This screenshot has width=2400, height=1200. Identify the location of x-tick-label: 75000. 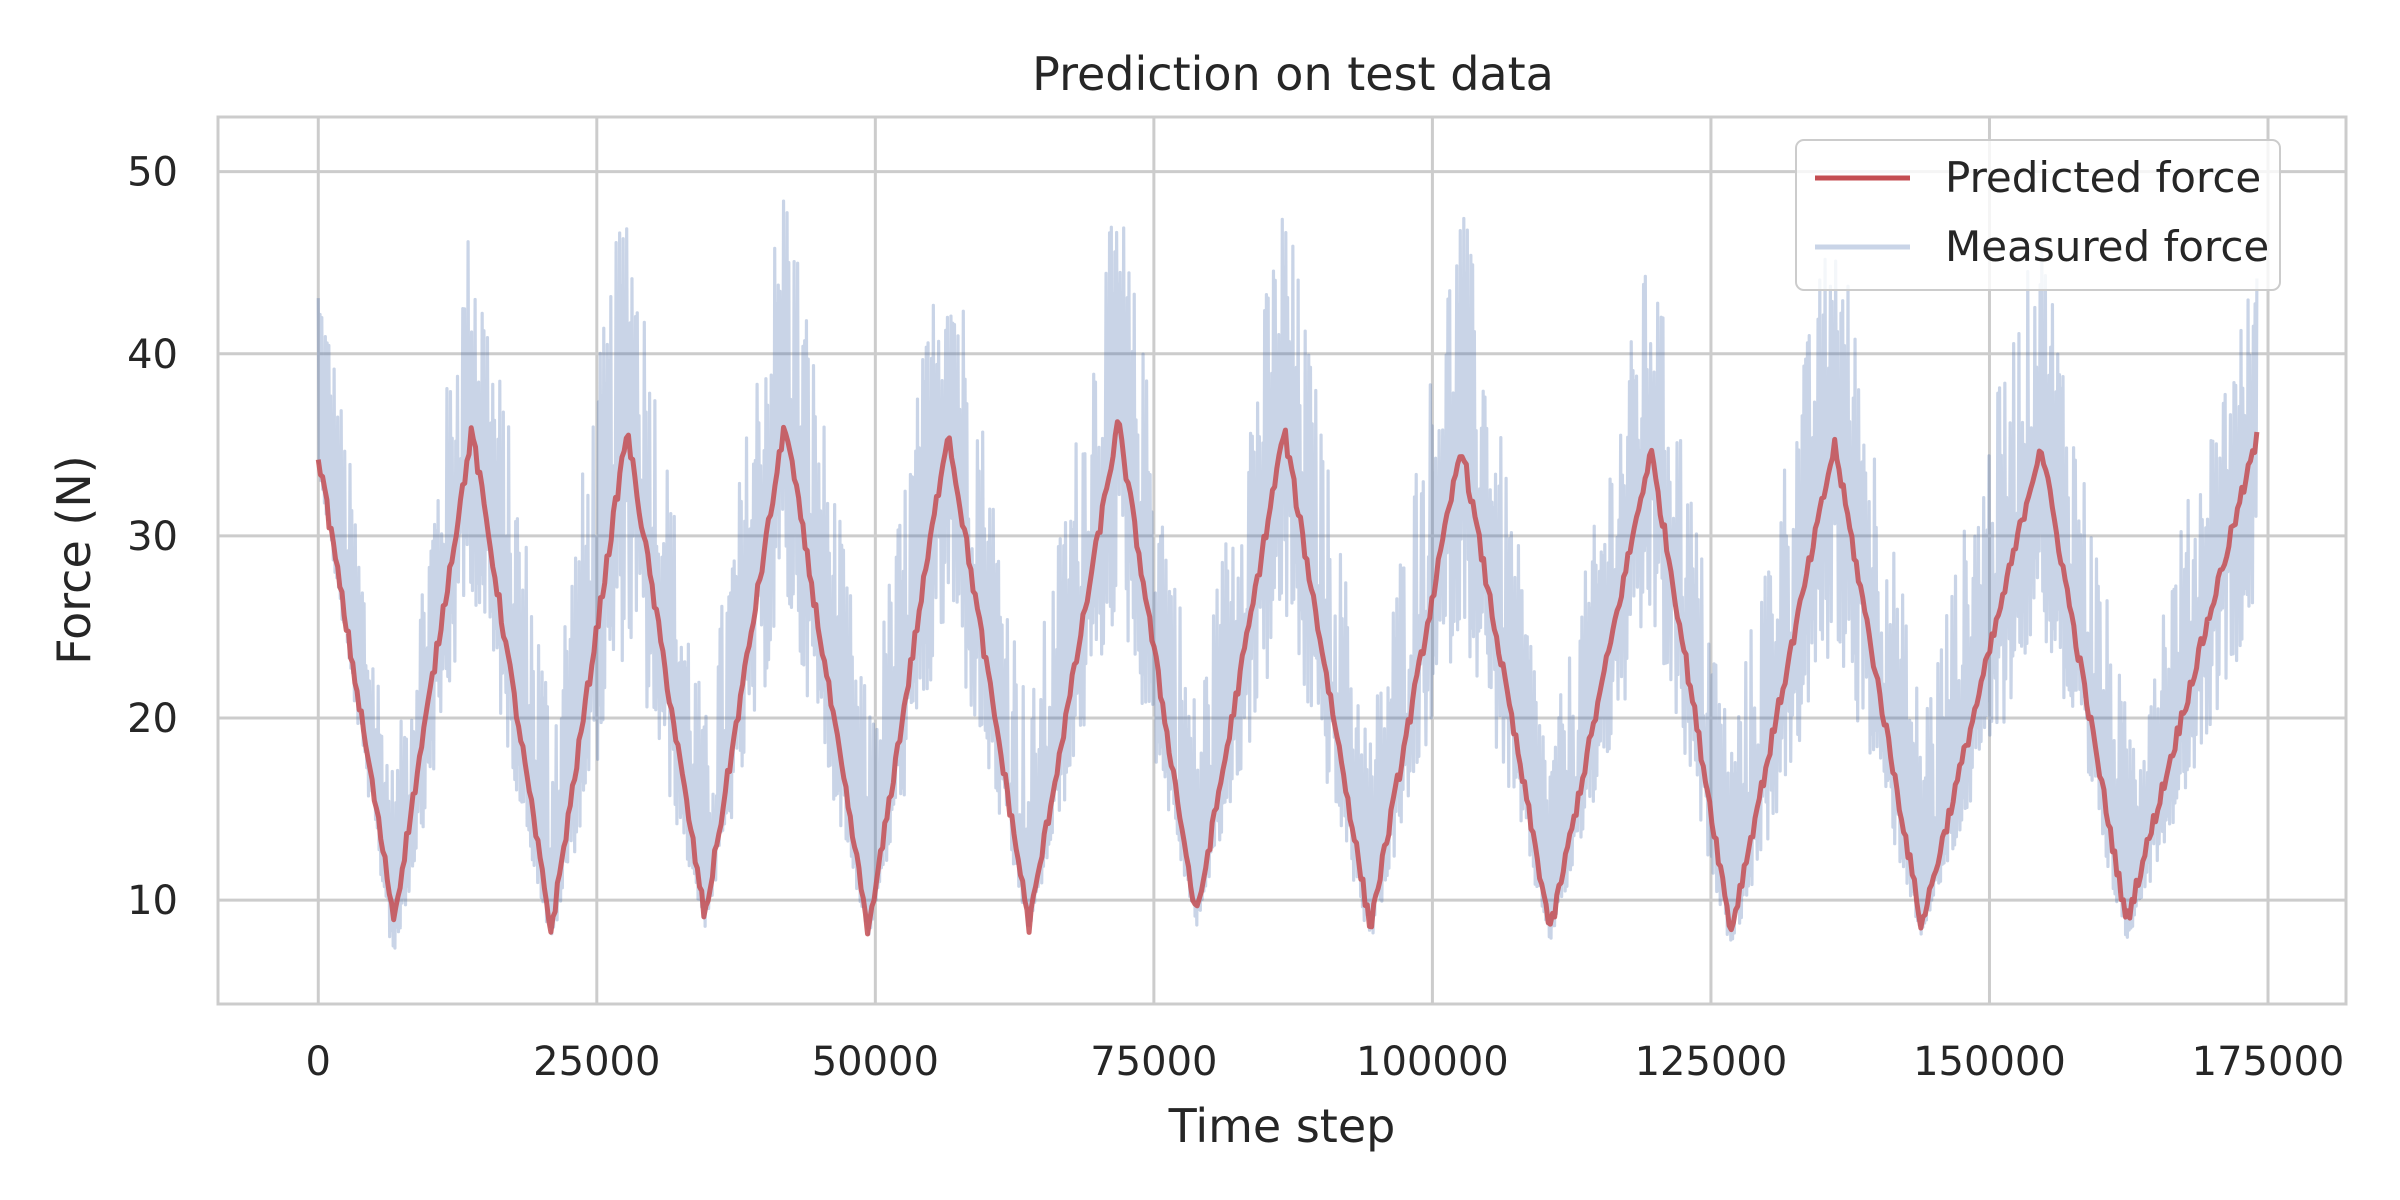
(1153, 1062).